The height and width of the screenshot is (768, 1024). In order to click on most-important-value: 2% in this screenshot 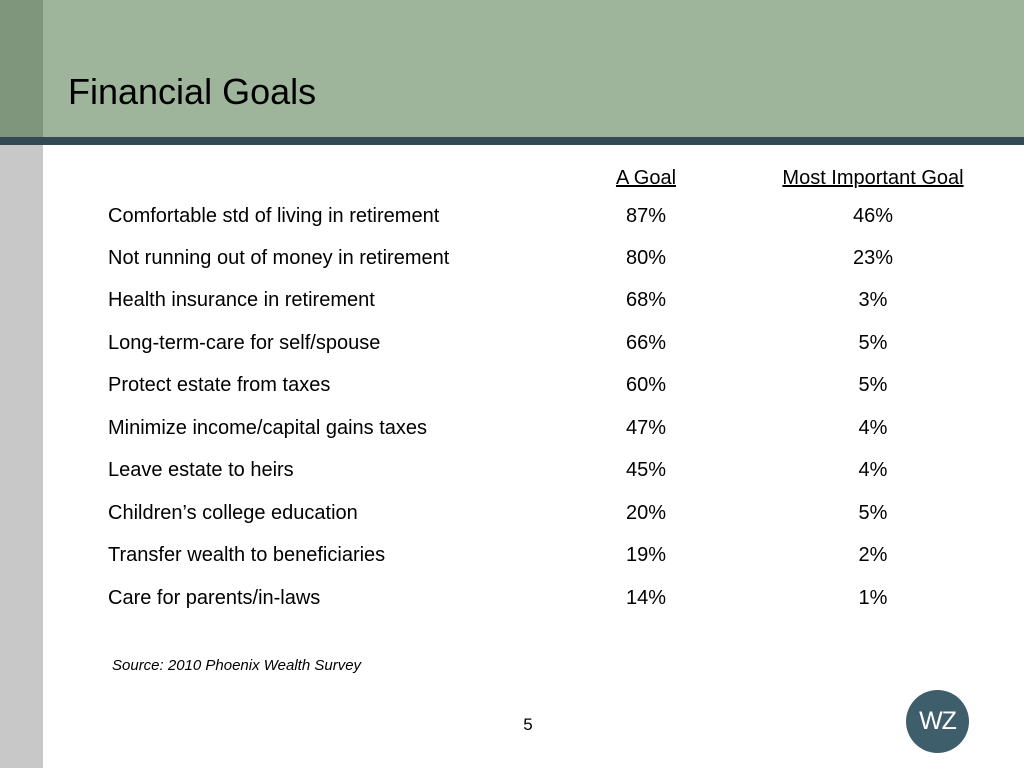, I will do `click(873, 555)`.